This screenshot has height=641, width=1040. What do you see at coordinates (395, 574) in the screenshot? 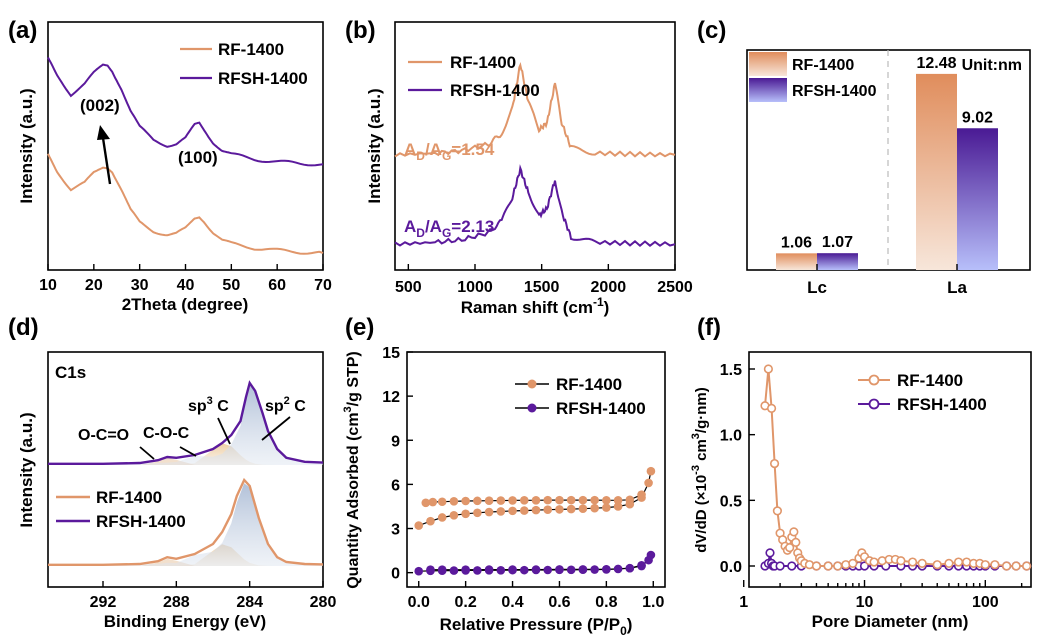
I see `y-tick-label-e: 0` at bounding box center [395, 574].